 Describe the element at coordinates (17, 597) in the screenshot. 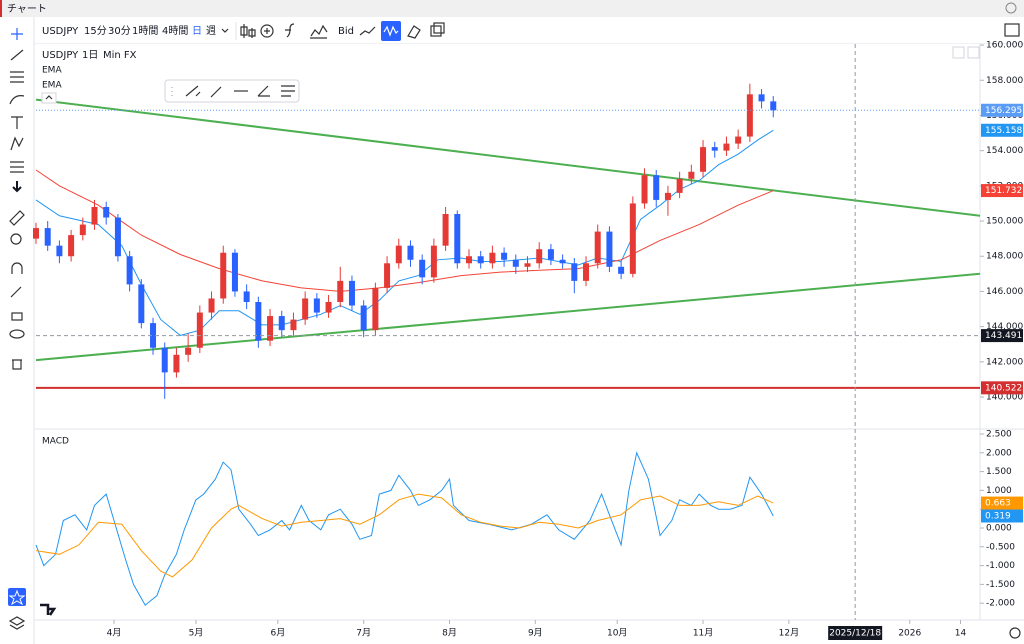

I see `favorites-icon` at that location.